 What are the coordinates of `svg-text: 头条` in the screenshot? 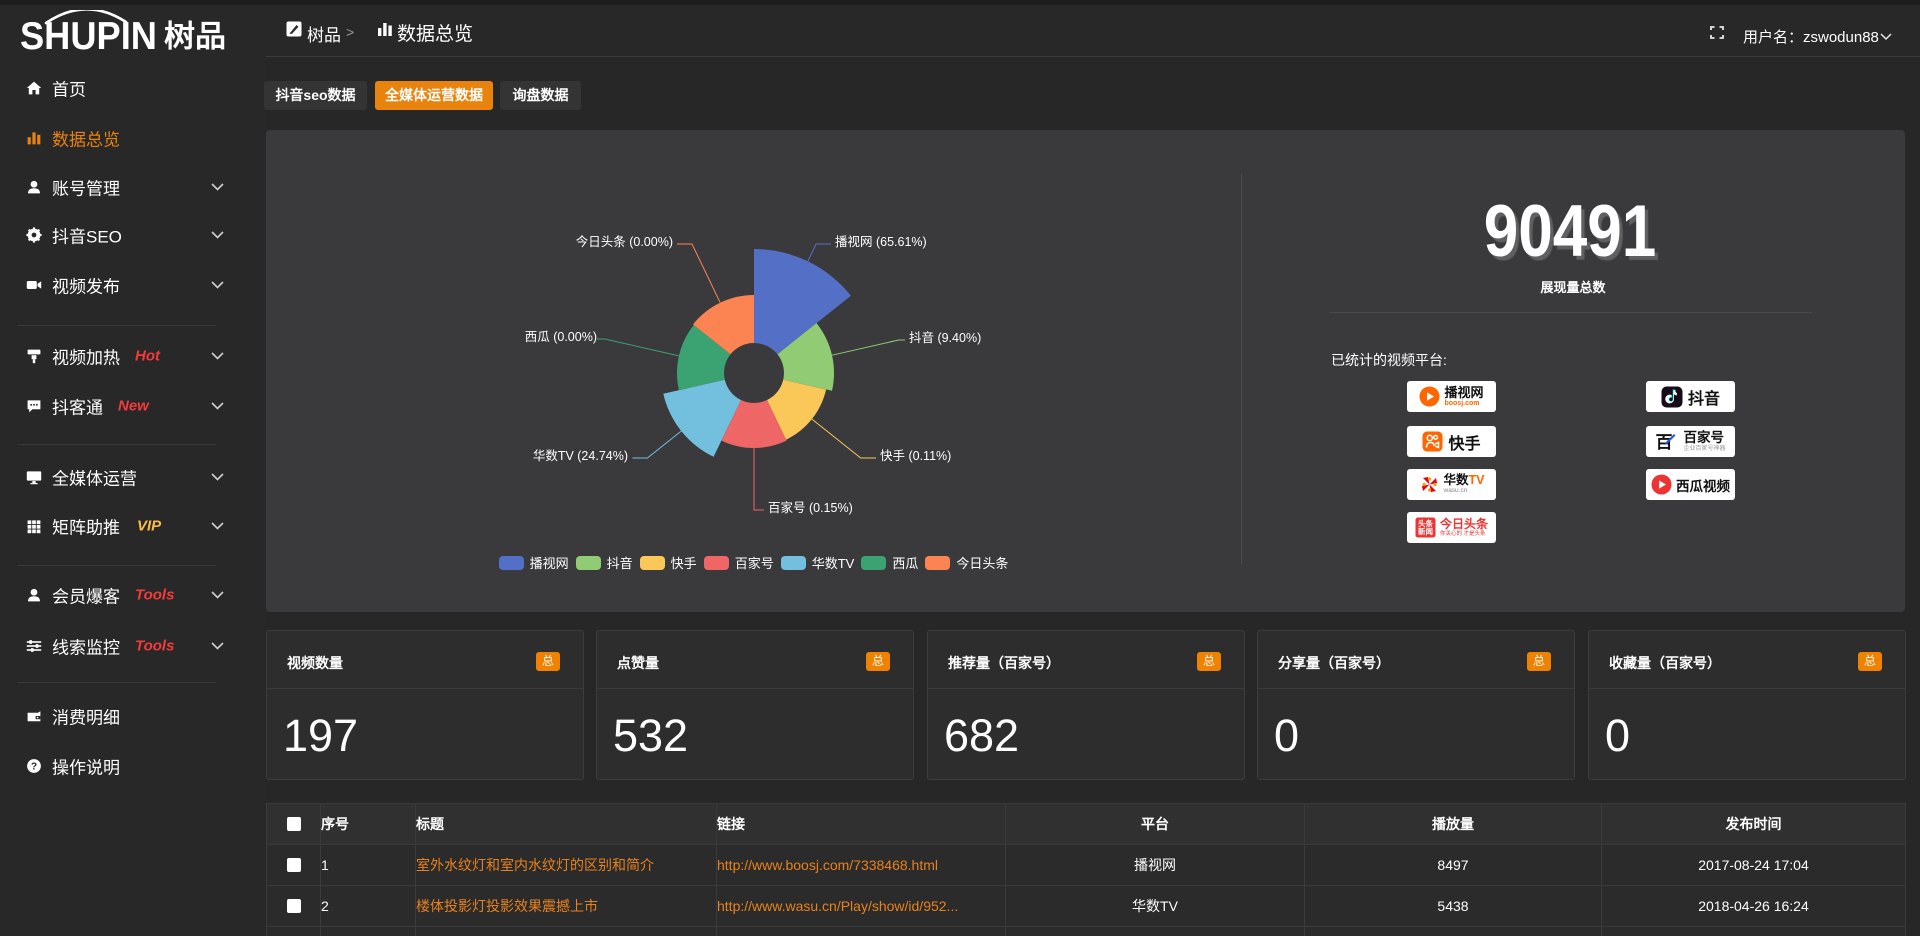 It's located at (1426, 523).